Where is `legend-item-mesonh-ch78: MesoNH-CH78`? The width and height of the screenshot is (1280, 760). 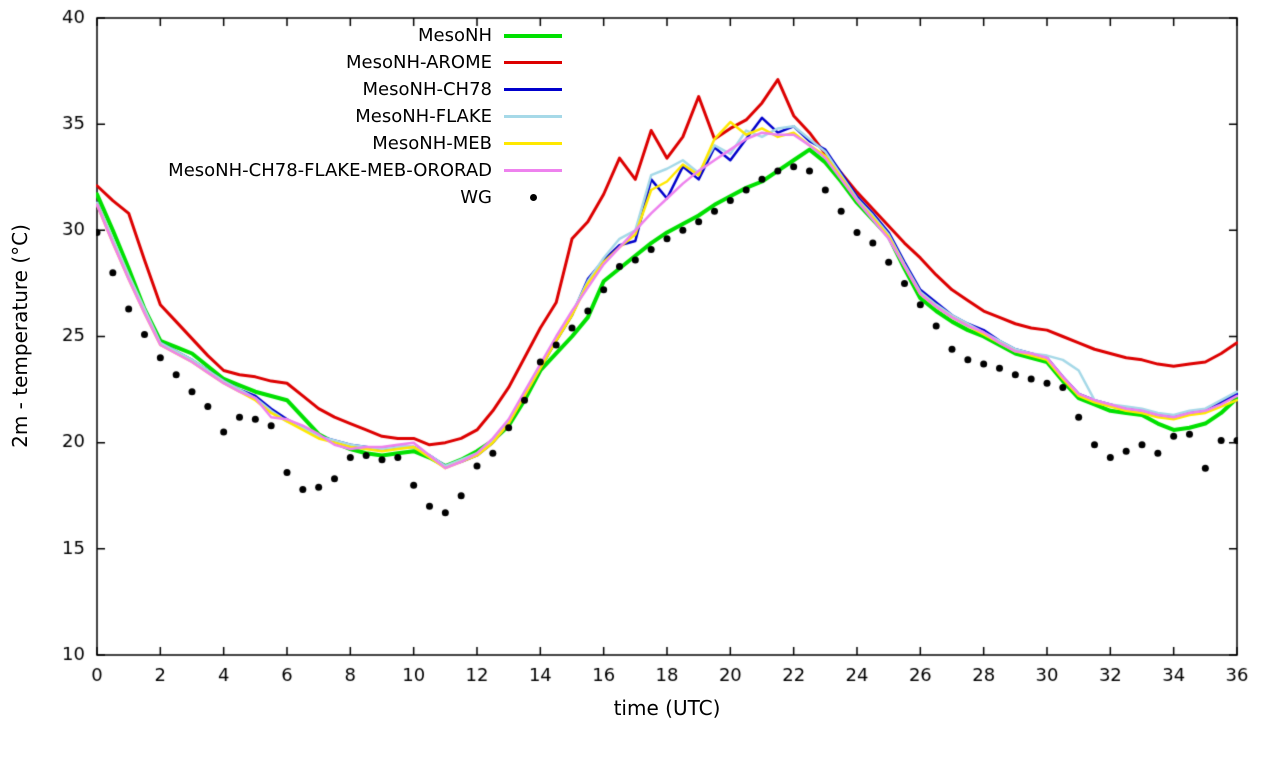
legend-item-mesonh-ch78: MesoNH-CH78 is located at coordinates (281, 89).